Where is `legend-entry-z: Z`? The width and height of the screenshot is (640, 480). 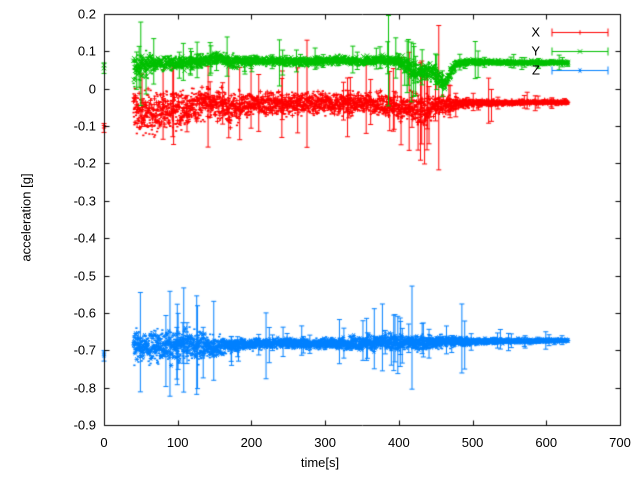 legend-entry-z: Z is located at coordinates (536, 70).